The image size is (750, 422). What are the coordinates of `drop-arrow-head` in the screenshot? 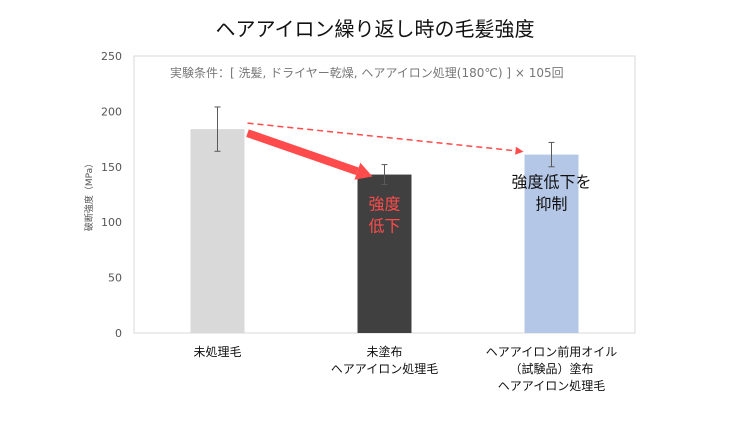 It's located at (363, 171).